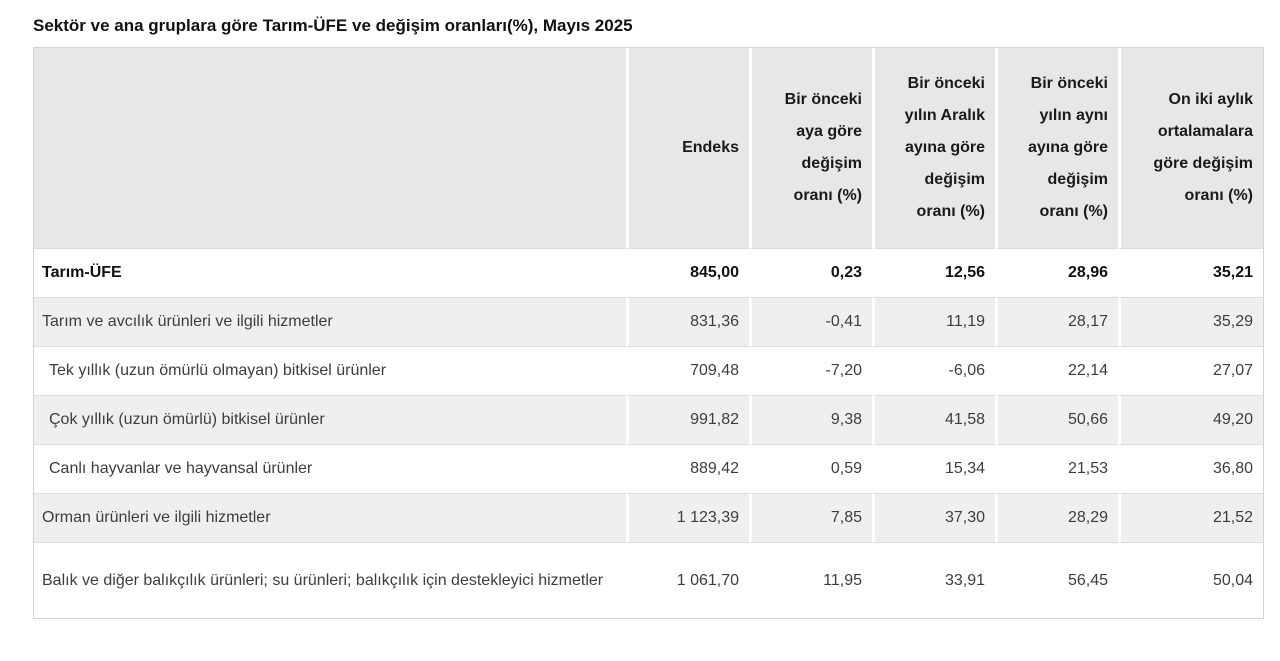 The height and width of the screenshot is (661, 1280). I want to click on endeks-cell: 1 123,39, so click(687, 517).